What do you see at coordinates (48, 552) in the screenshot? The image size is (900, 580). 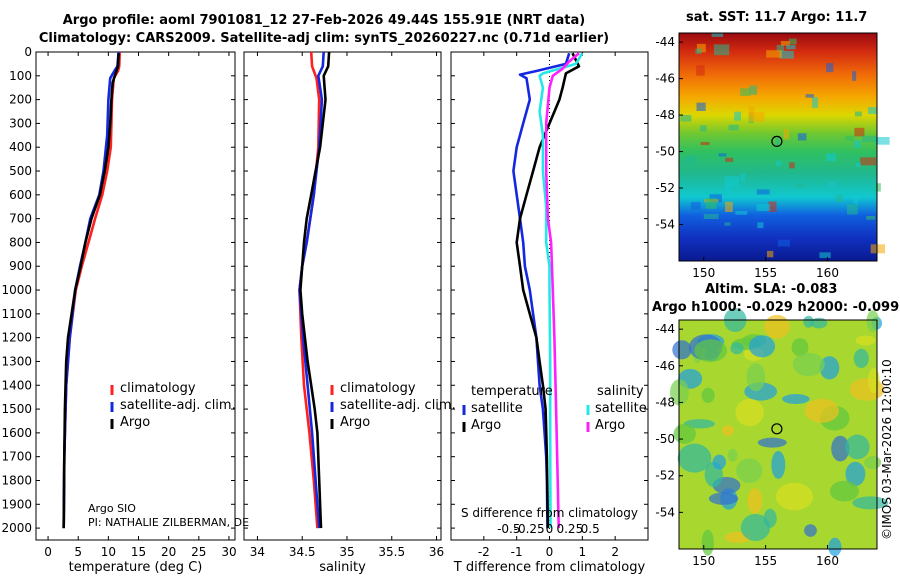 I see `xtick-label-temp: 0` at bounding box center [48, 552].